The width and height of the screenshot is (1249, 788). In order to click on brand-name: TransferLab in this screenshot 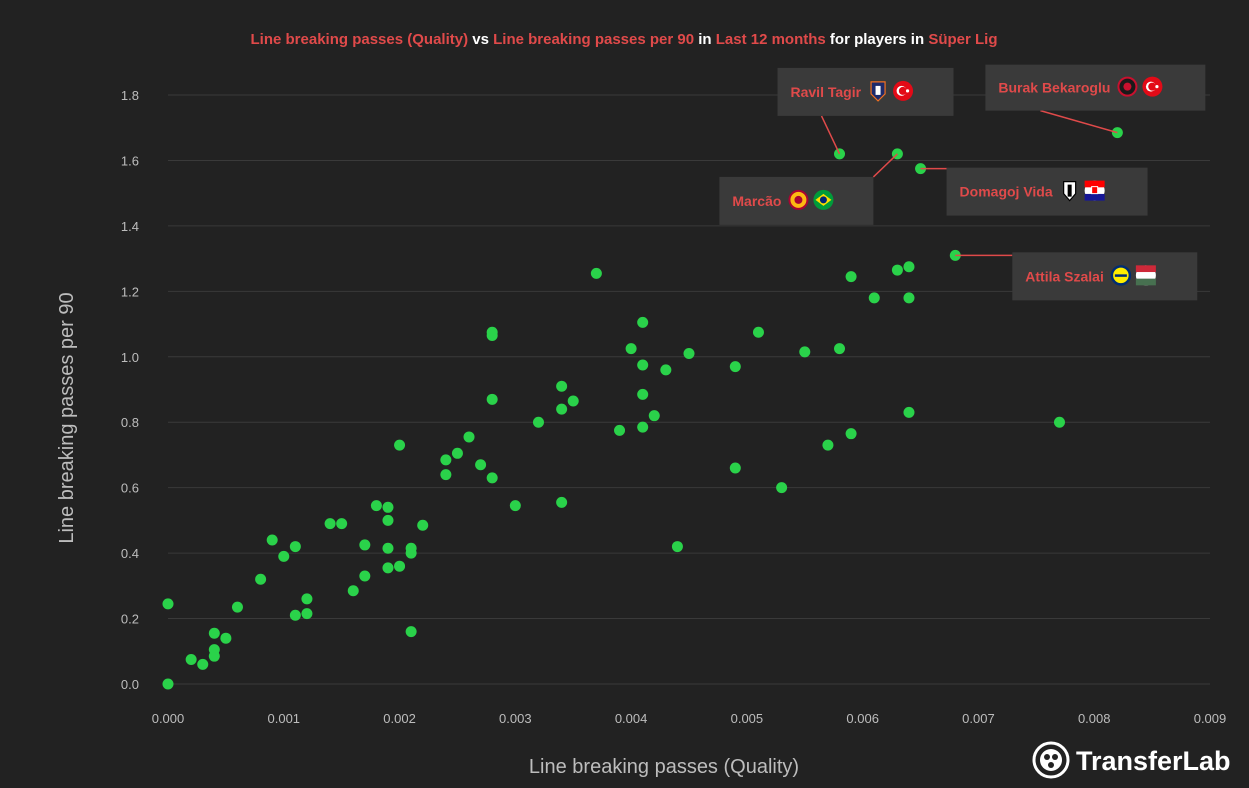, I will do `click(1153, 761)`.